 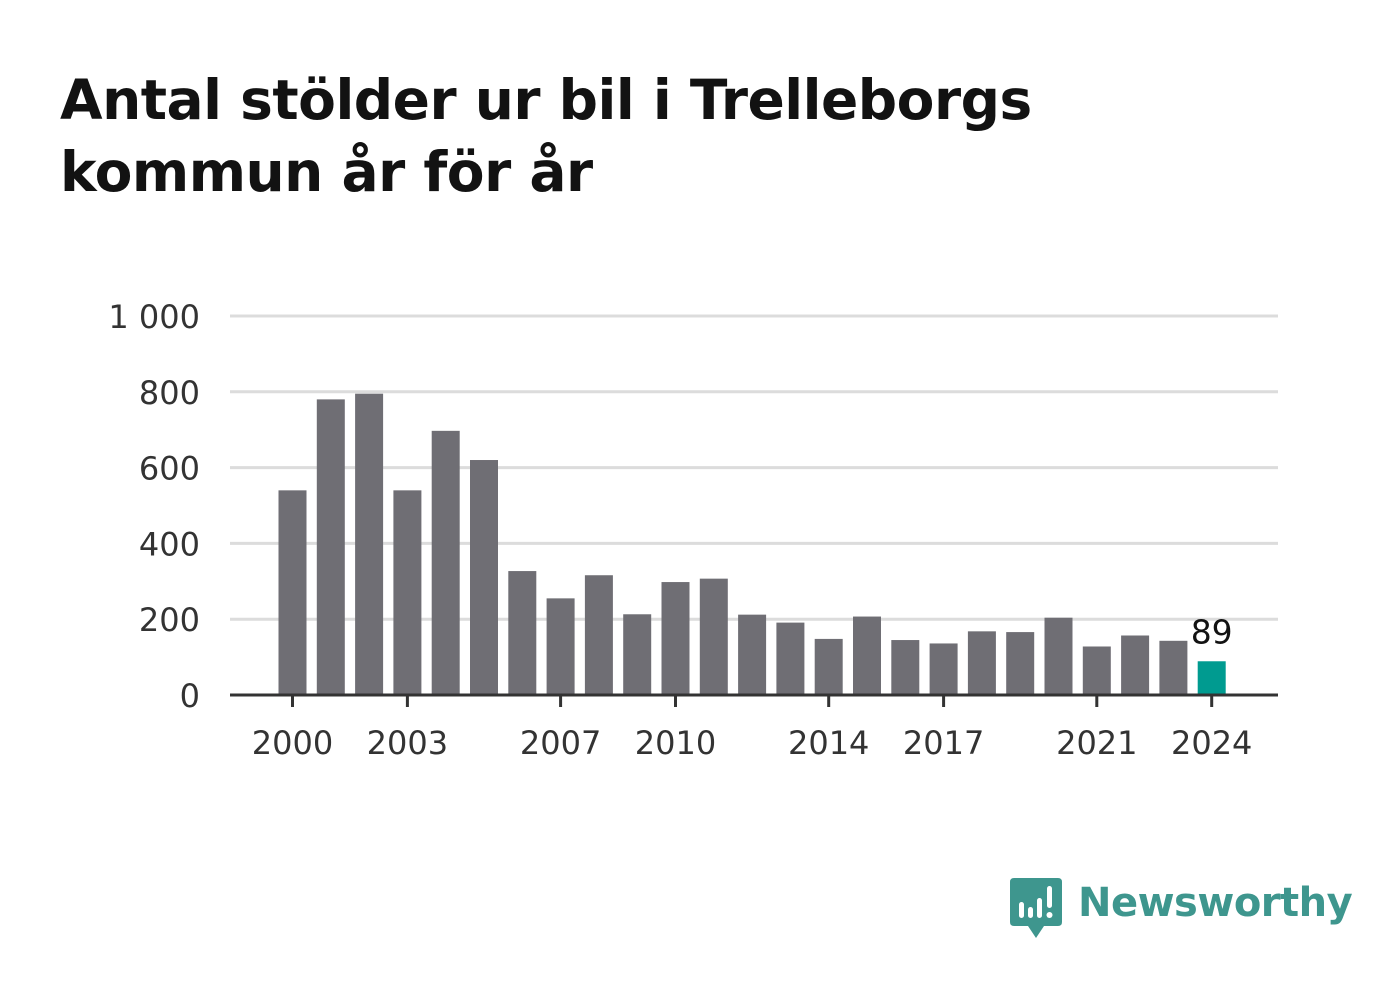 I want to click on data-labels: 89, so click(x=1212, y=631).